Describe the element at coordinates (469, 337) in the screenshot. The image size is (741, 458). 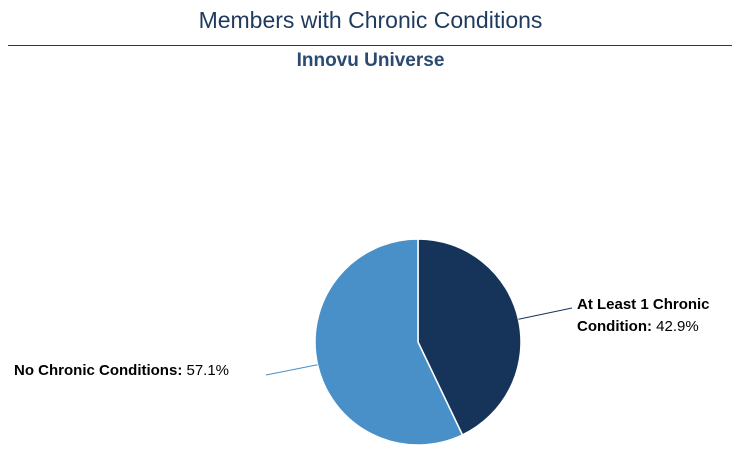
I see `pie-slice-chronic` at that location.